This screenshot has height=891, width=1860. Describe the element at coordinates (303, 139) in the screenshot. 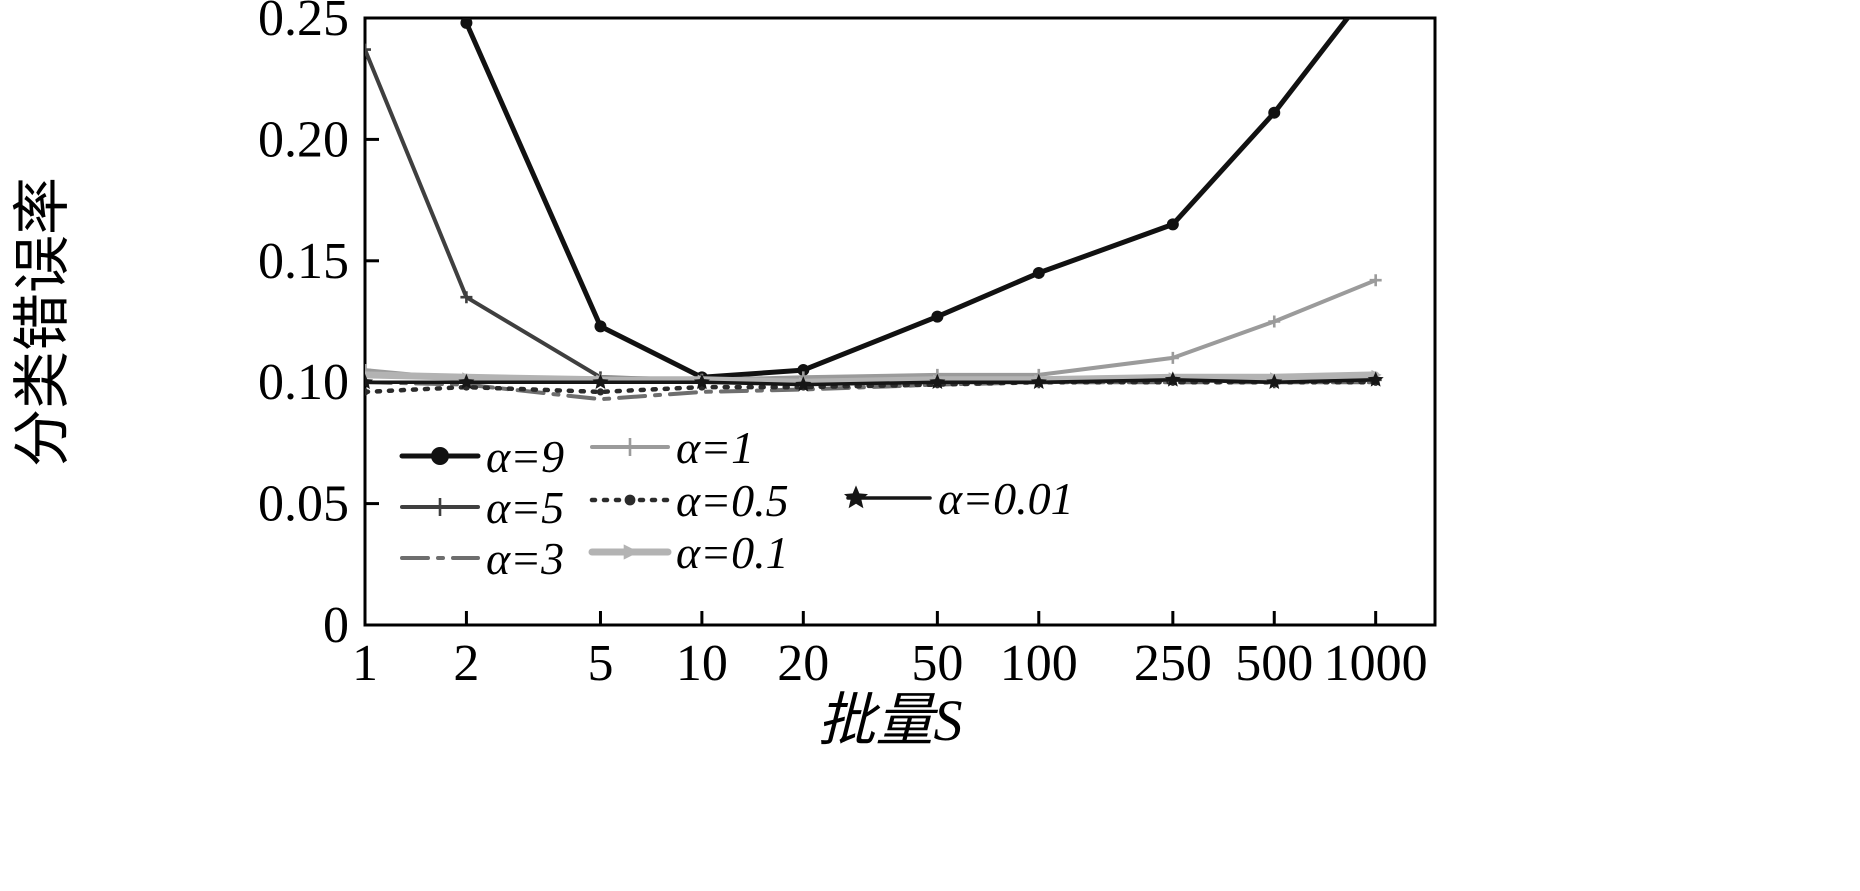

I see `y-tick-label: 0.20` at that location.